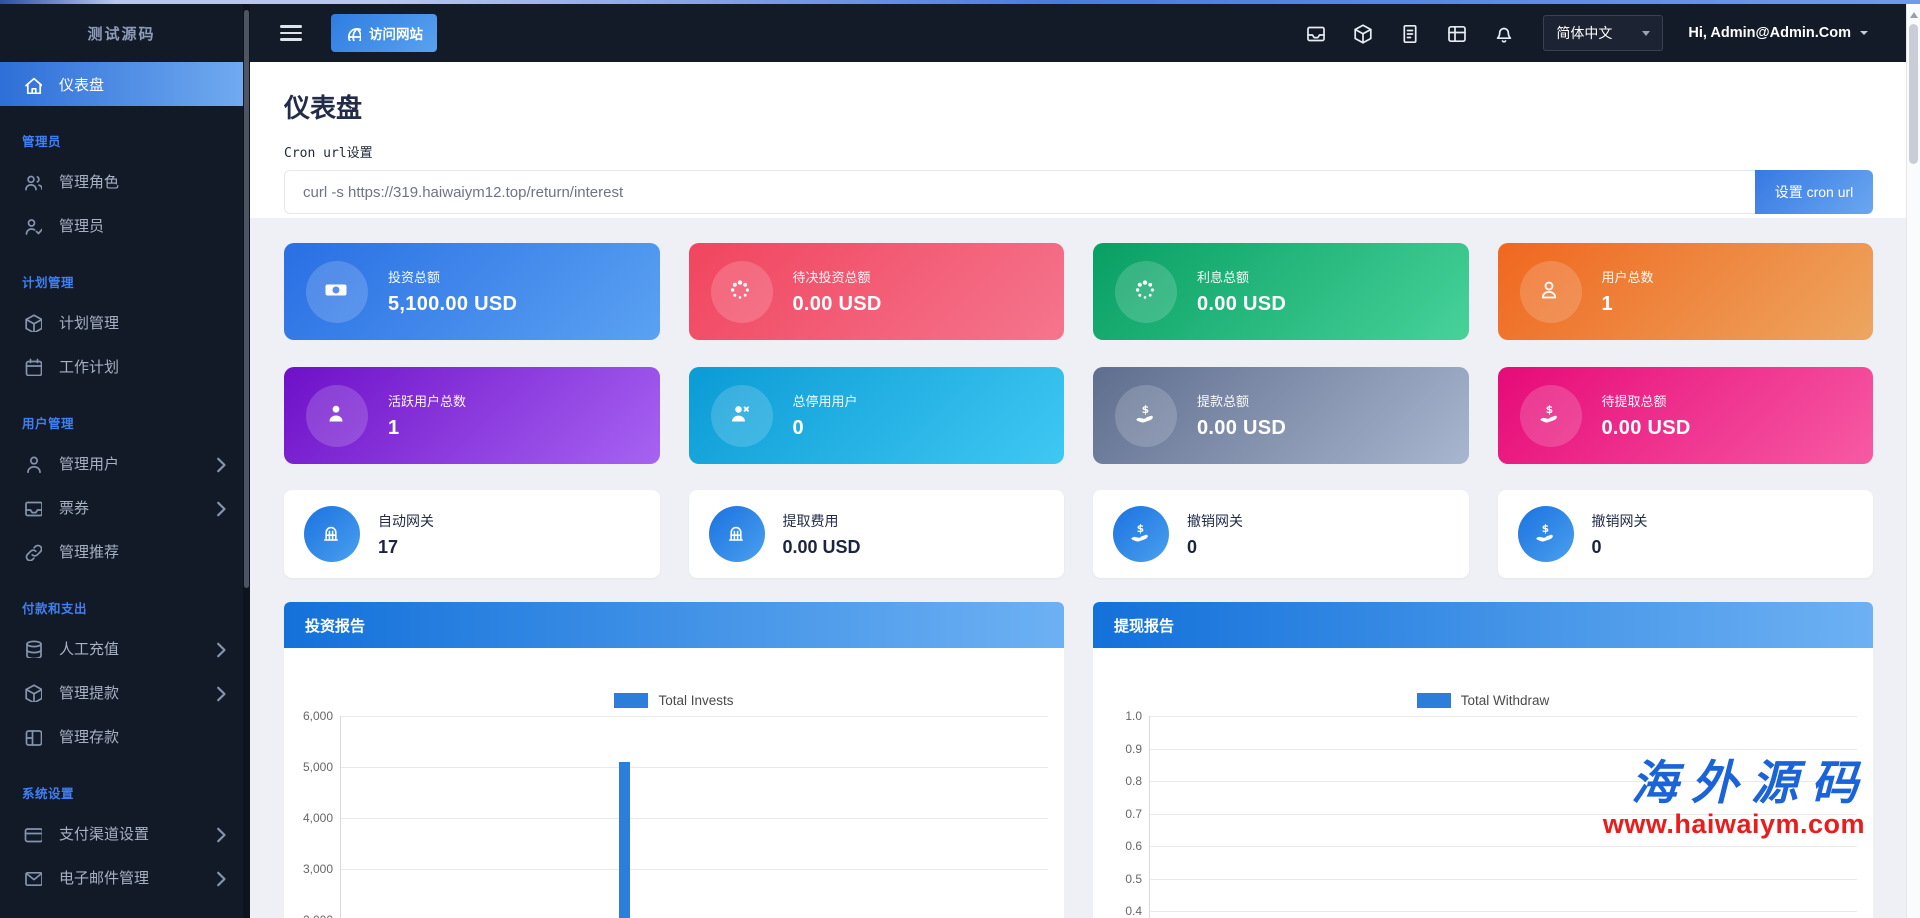 This screenshot has width=1920, height=918. I want to click on withdraw-chart: 1.0 0.9 0.8 0.7 0.6 0.5 0.4, so click(1480, 813).